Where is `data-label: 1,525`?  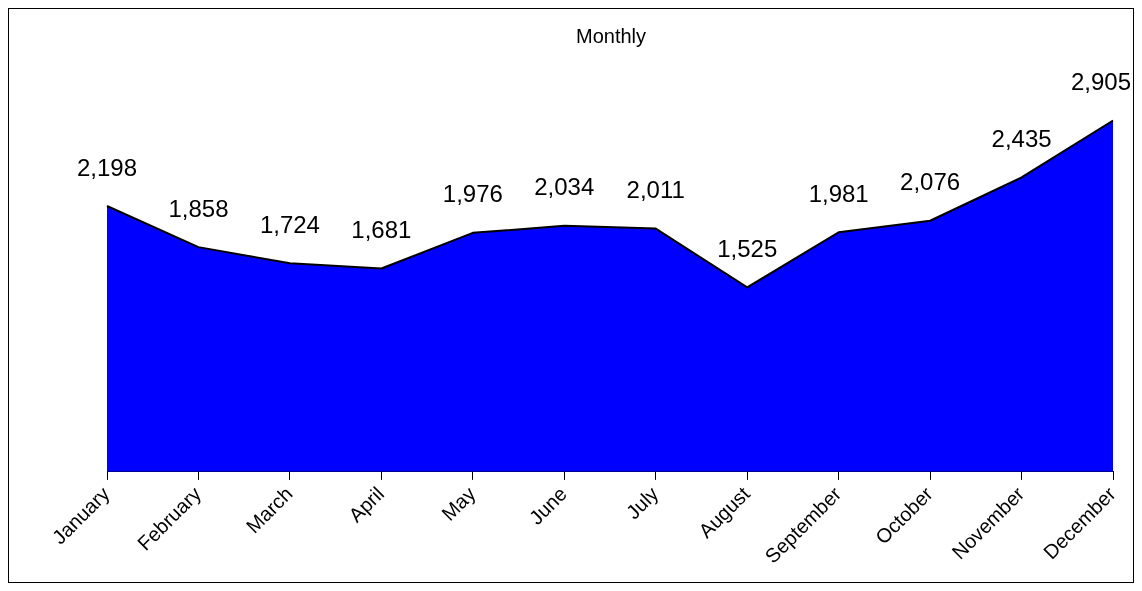 data-label: 1,525 is located at coordinates (747, 249).